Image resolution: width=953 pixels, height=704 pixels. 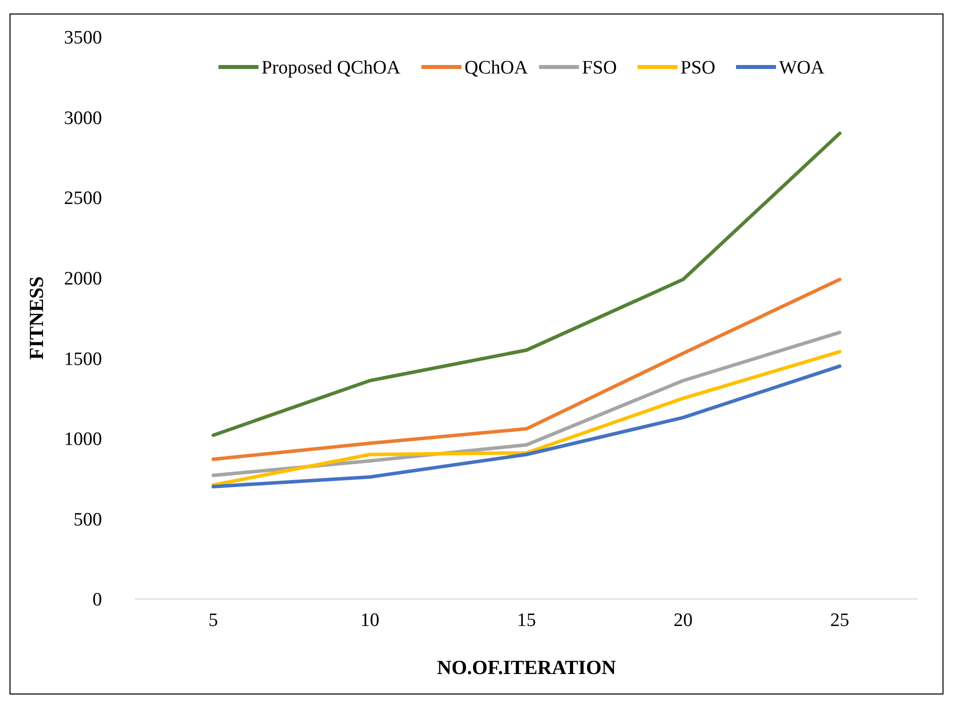 What do you see at coordinates (37, 318) in the screenshot?
I see `y-axis-title: FITNESS` at bounding box center [37, 318].